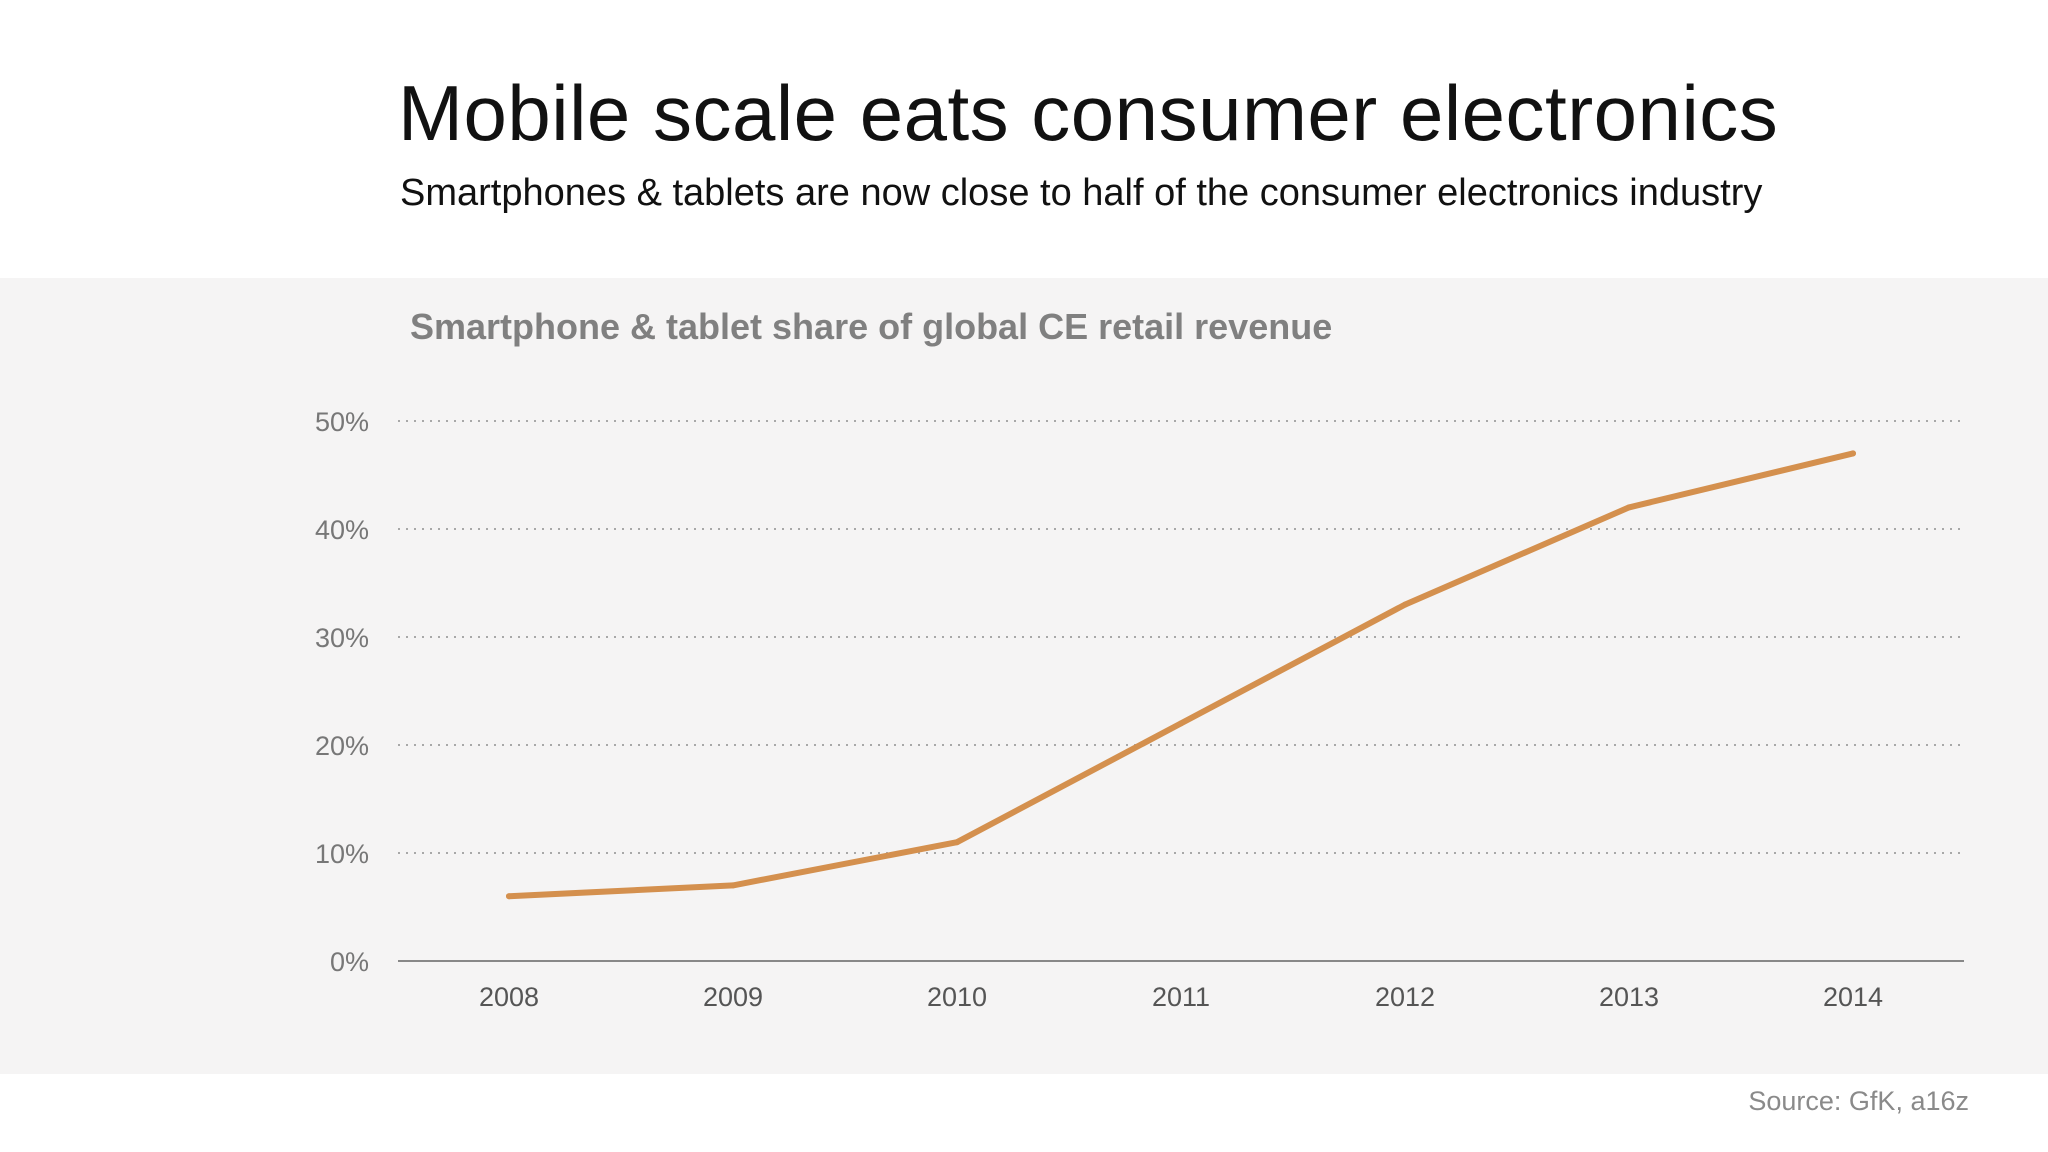  I want to click on x-tick-label: 2010, so click(957, 997).